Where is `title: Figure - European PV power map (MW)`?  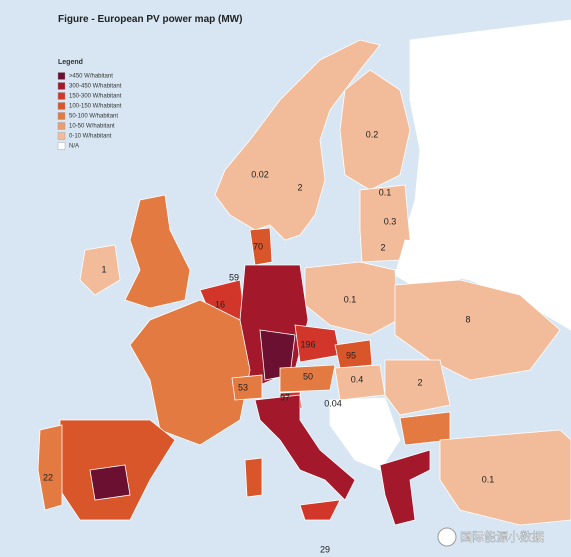
title: Figure - European PV power map (MW) is located at coordinates (150, 19).